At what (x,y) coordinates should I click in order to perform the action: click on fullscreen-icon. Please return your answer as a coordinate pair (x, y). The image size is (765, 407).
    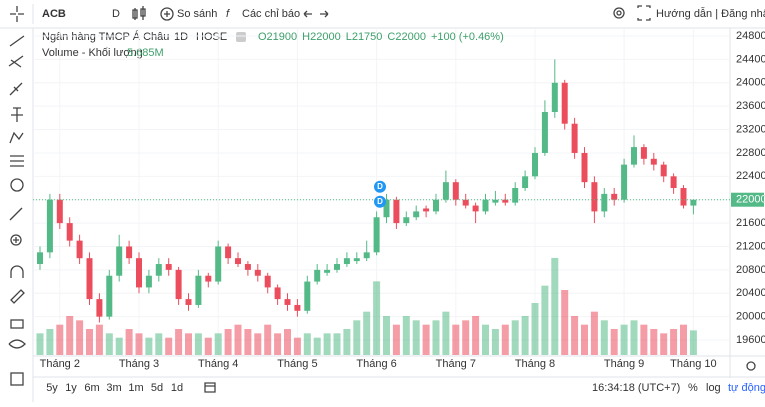
    Looking at the image, I should click on (644, 13).